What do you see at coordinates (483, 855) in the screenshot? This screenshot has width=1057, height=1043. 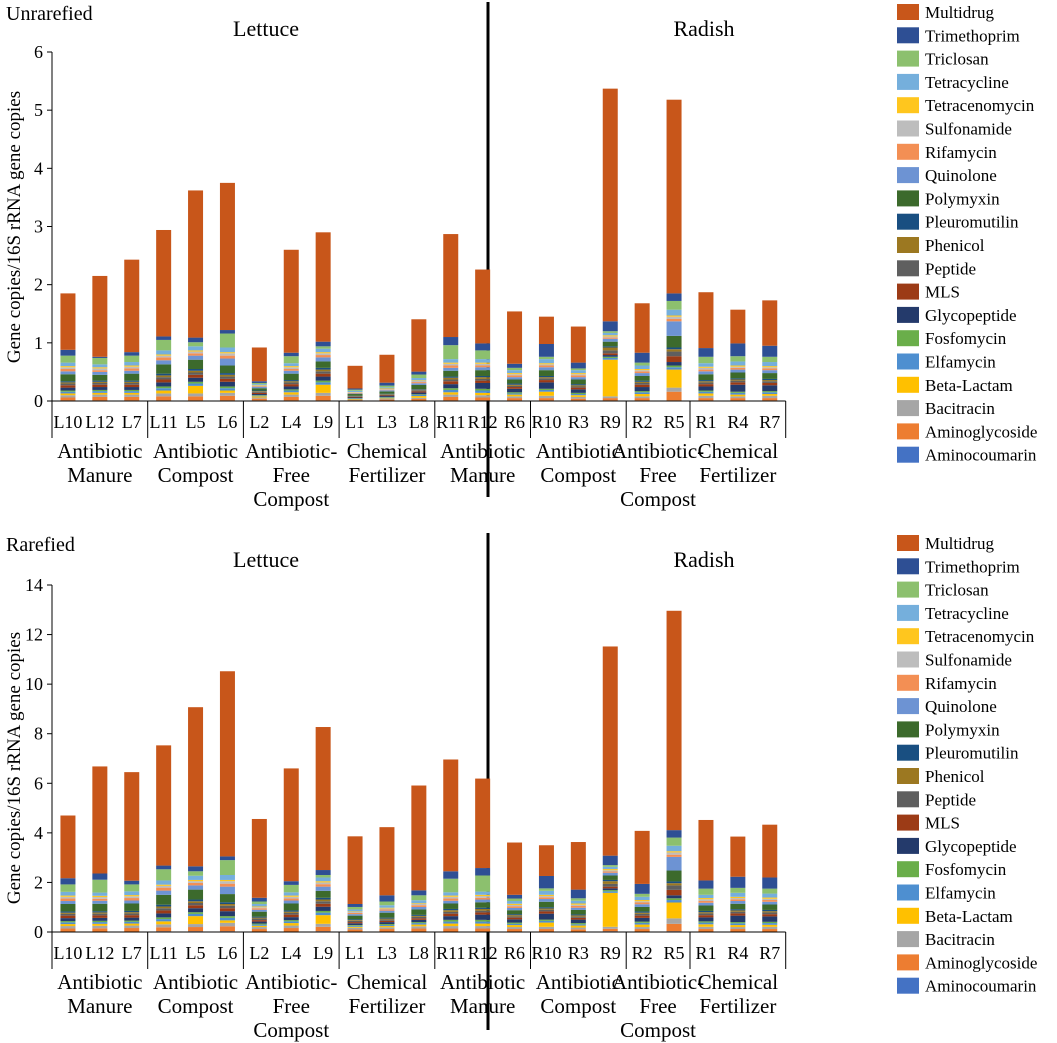 I see `bar-stack-R12` at bounding box center [483, 855].